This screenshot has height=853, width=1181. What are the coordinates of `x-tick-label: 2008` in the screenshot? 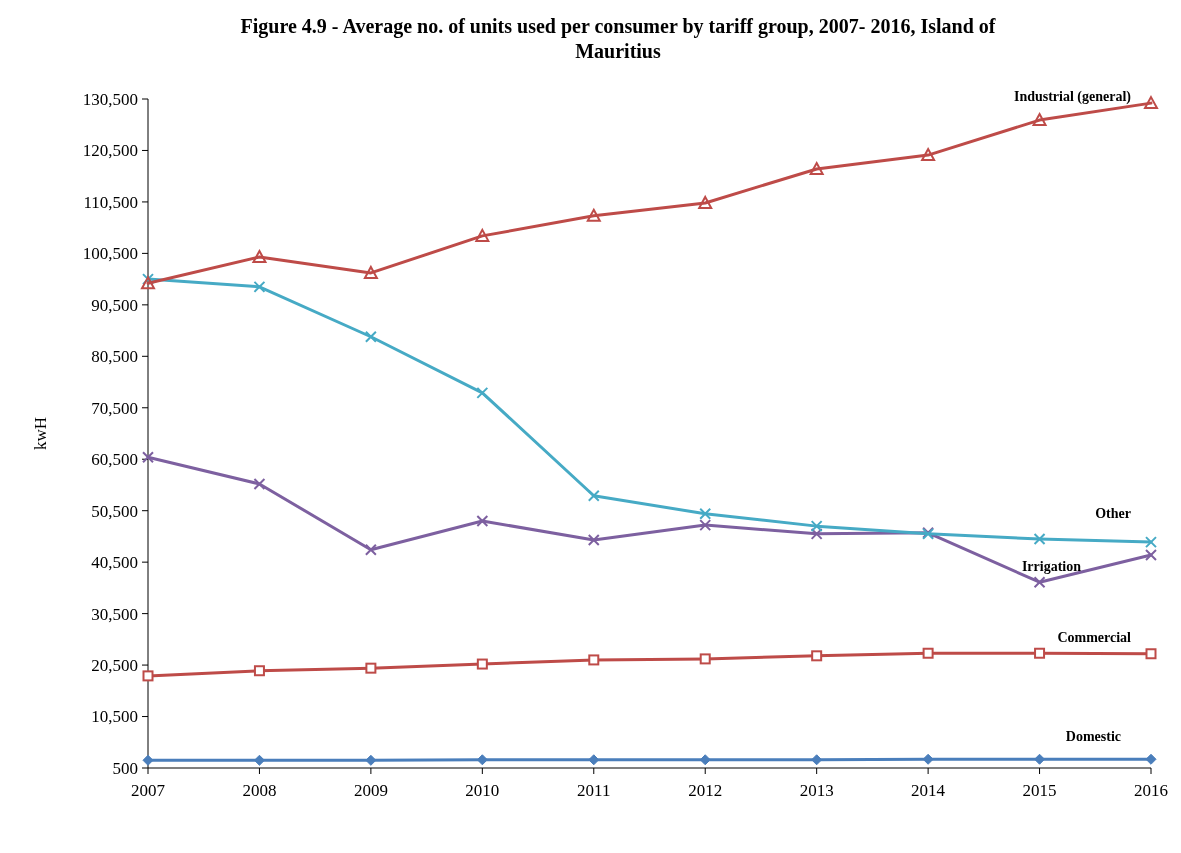 It's located at (259, 790).